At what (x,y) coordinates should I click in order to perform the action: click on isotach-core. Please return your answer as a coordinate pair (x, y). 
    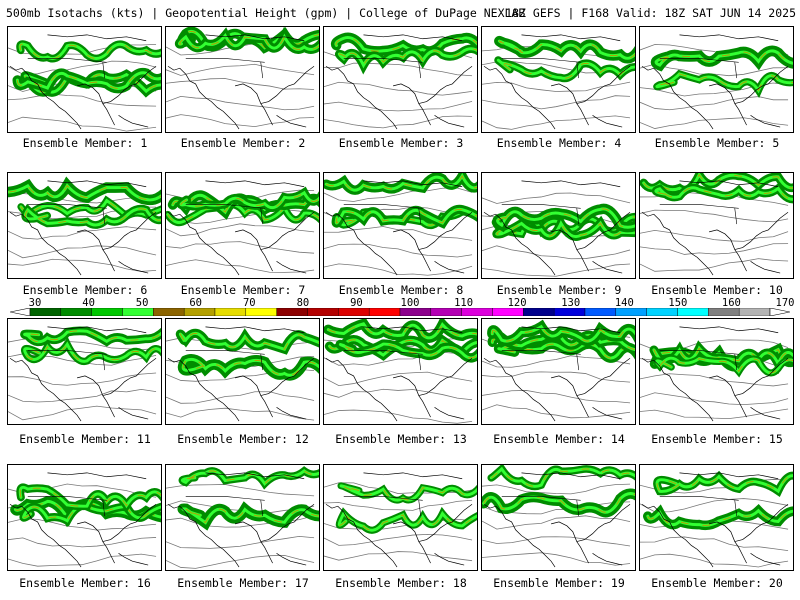
    Looking at the image, I should click on (89, 51).